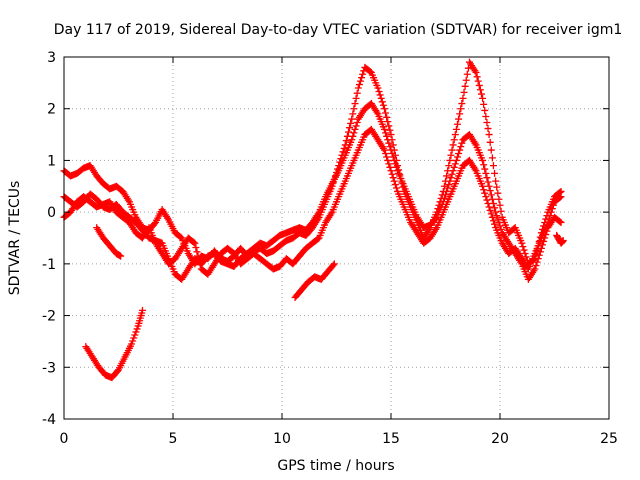 The image size is (640, 480). Describe the element at coordinates (51, 213) in the screenshot. I see `y-tick-label: 0` at that location.